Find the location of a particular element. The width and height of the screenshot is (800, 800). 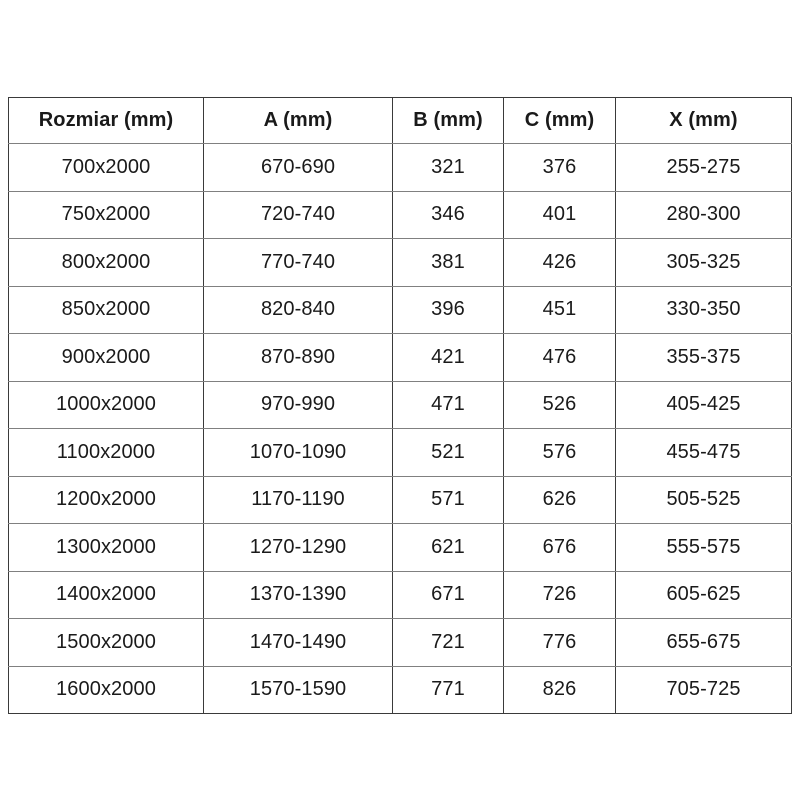

cell-b: 671 is located at coordinates (448, 594).